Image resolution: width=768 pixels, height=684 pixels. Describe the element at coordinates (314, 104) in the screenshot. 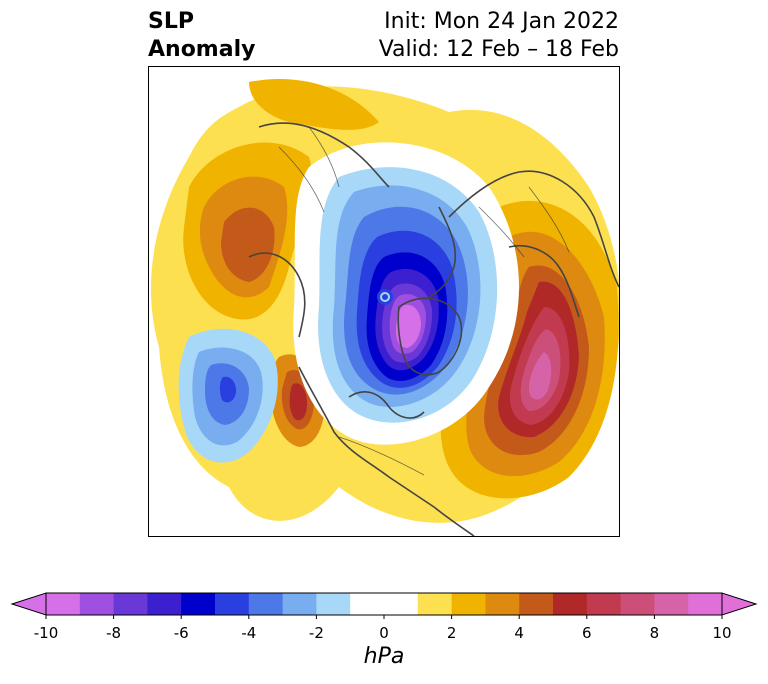

I see `positive-anomaly-2b` at that location.